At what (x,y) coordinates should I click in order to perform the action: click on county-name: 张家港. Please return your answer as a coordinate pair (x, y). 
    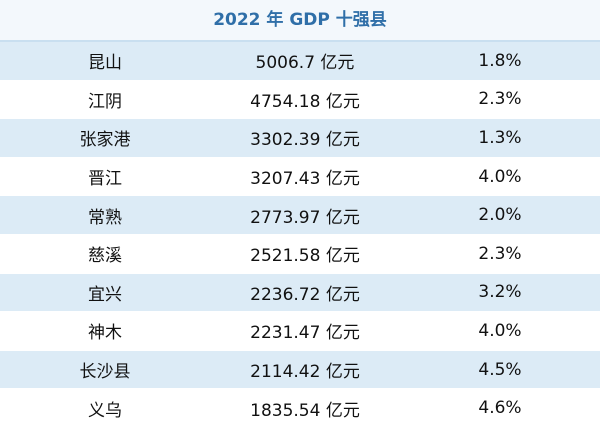
    Looking at the image, I should click on (105, 140).